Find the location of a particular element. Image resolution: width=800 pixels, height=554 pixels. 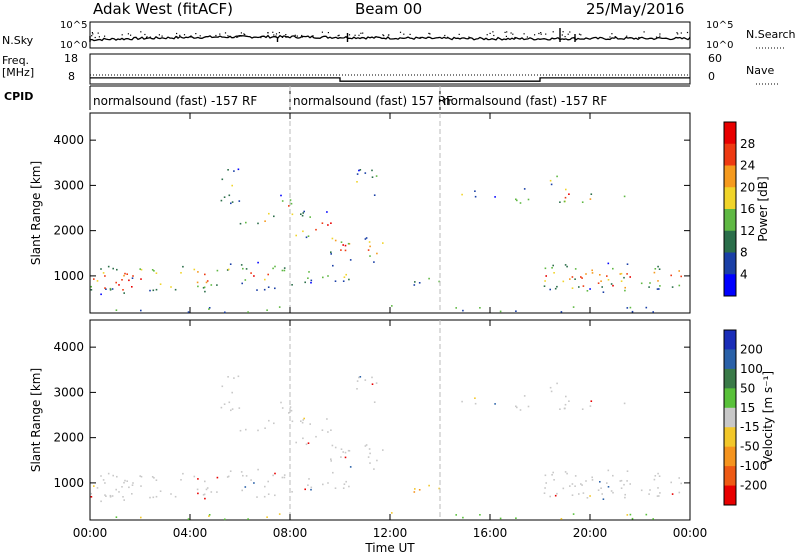

x-tick-label: 20:00 is located at coordinates (590, 533).